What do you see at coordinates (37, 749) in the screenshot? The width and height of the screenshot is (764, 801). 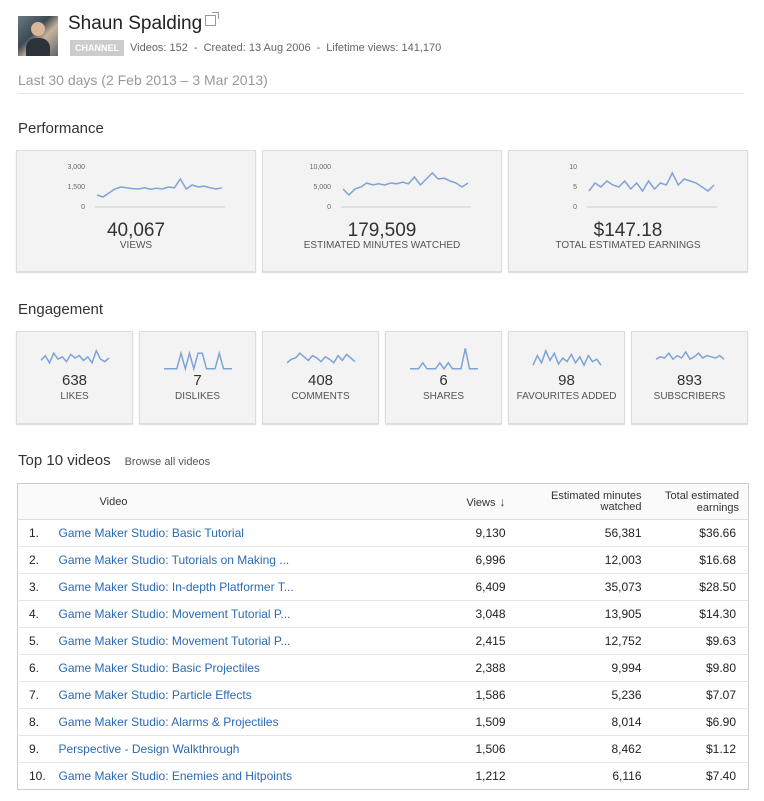 I see `rank-cell: 9.` at bounding box center [37, 749].